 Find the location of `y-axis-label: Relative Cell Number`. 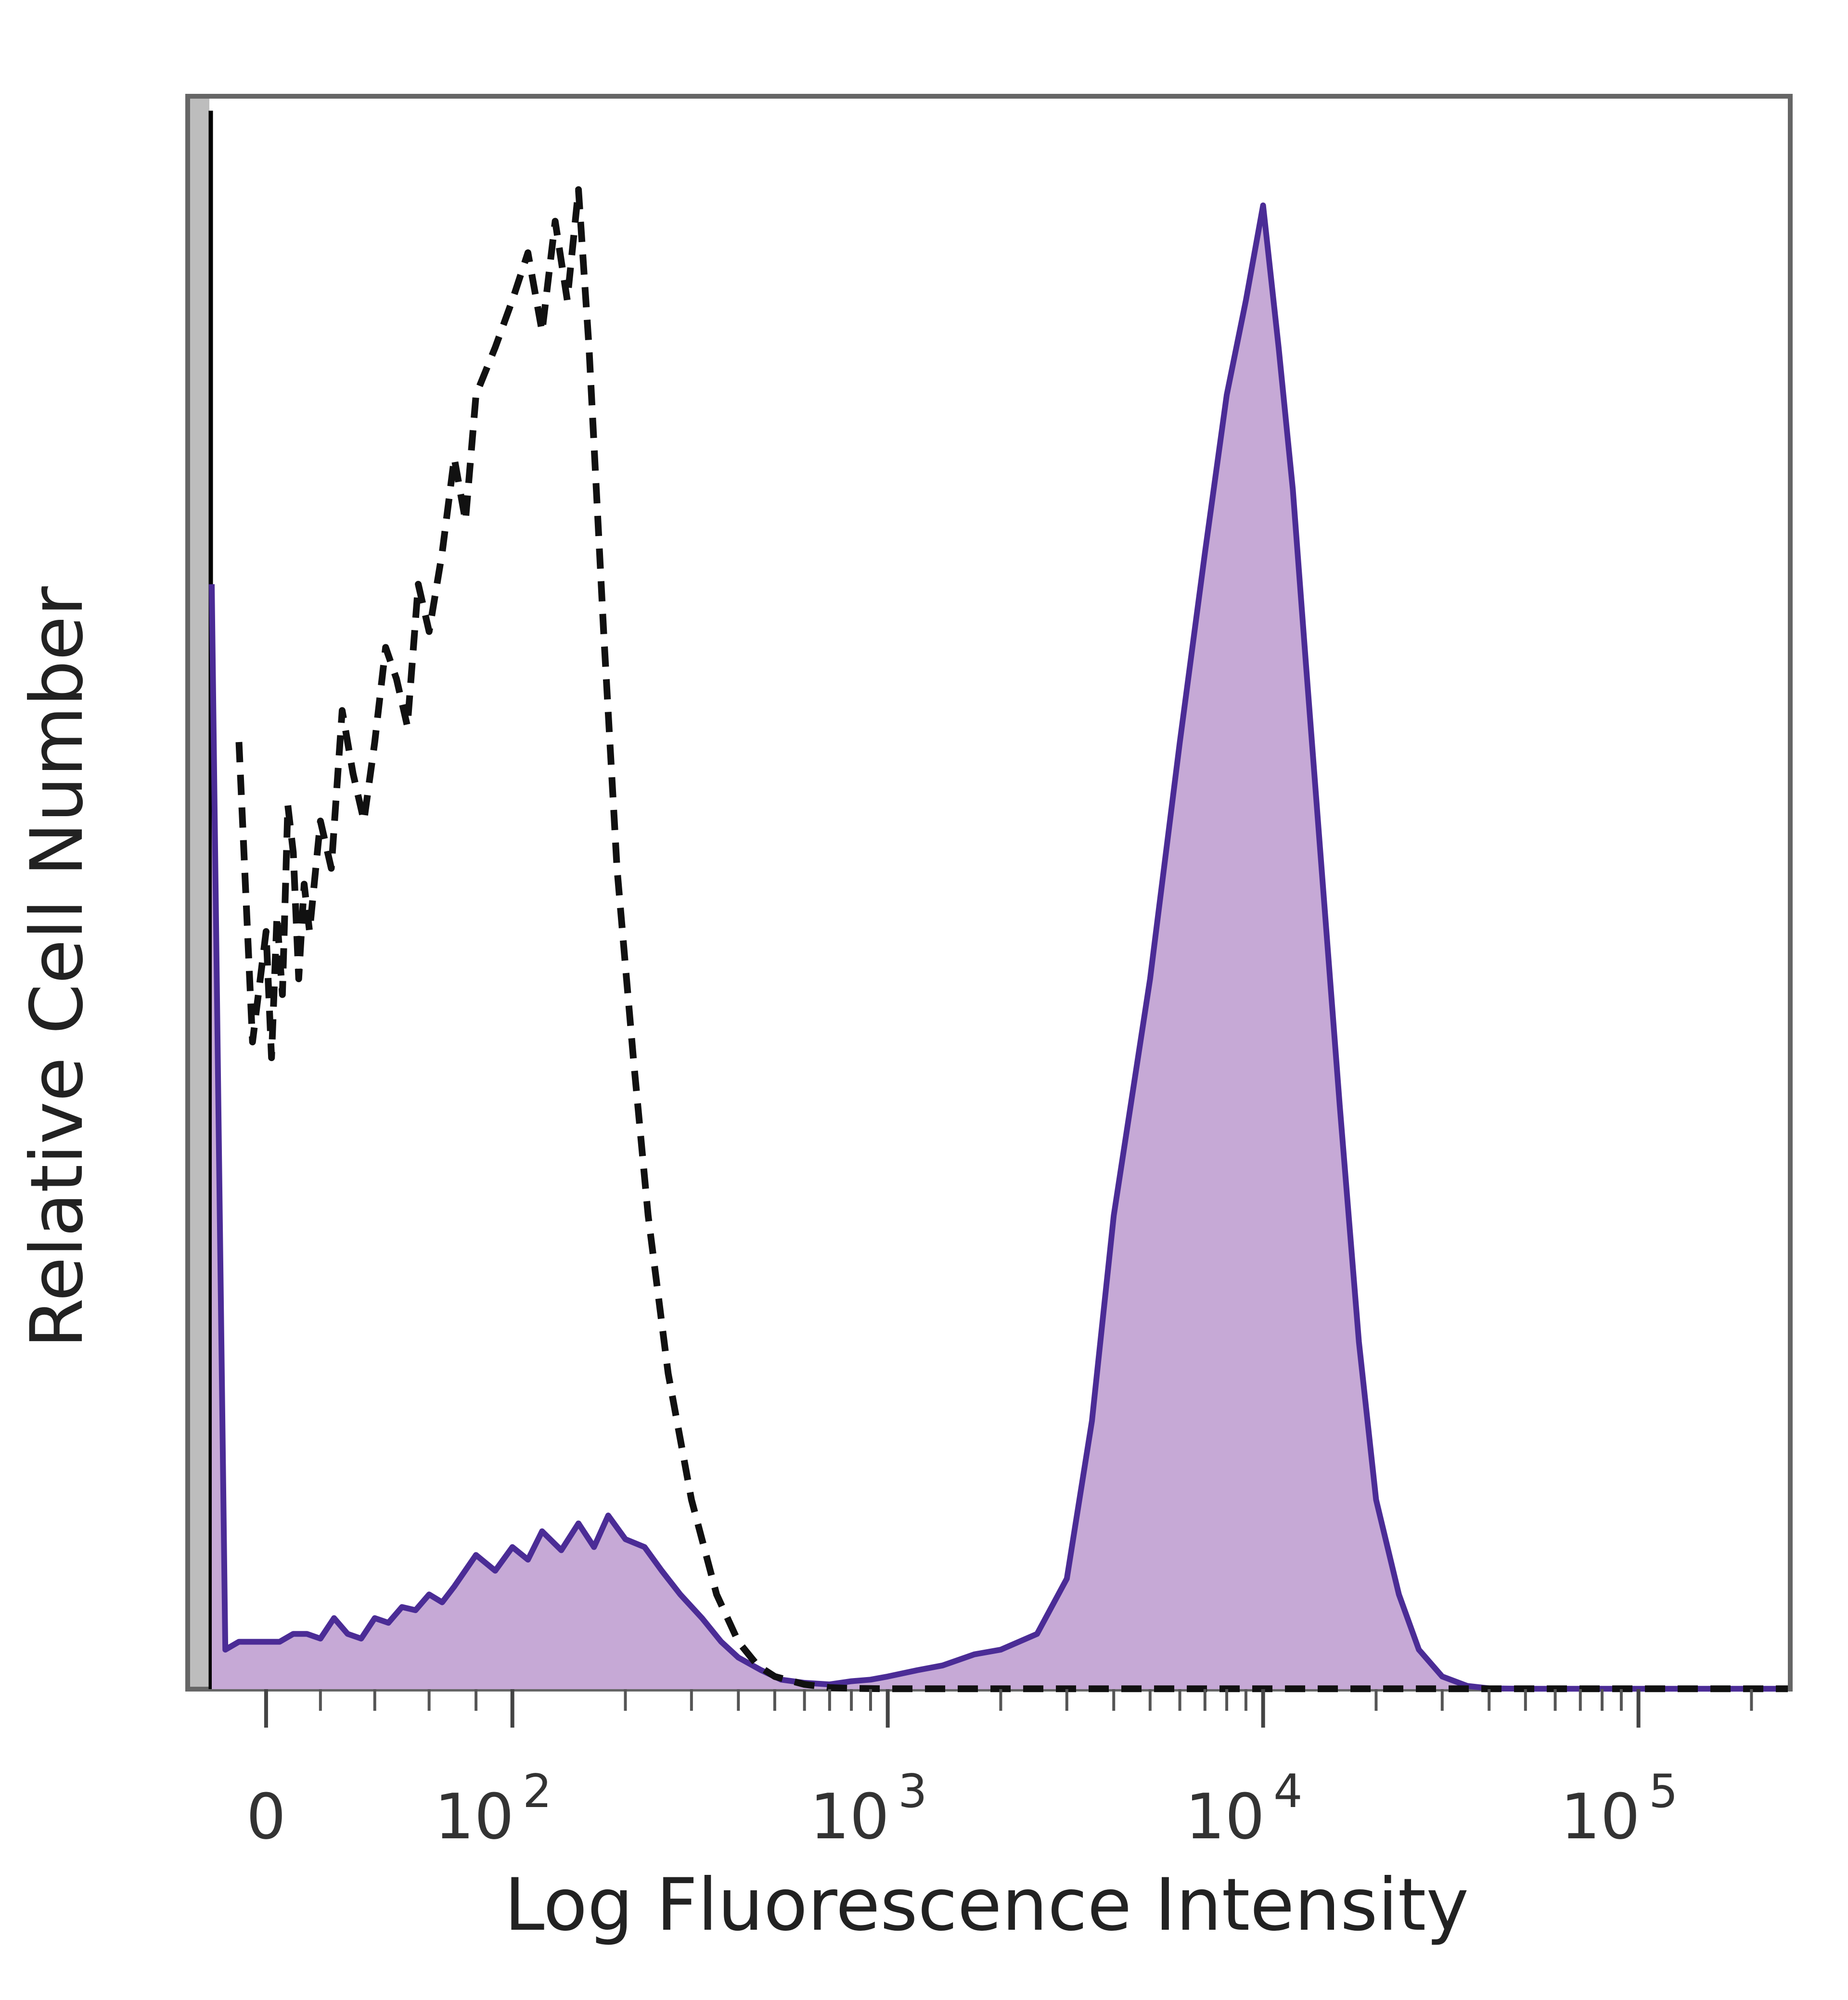

y-axis-label: Relative Cell Number is located at coordinates (57, 967).